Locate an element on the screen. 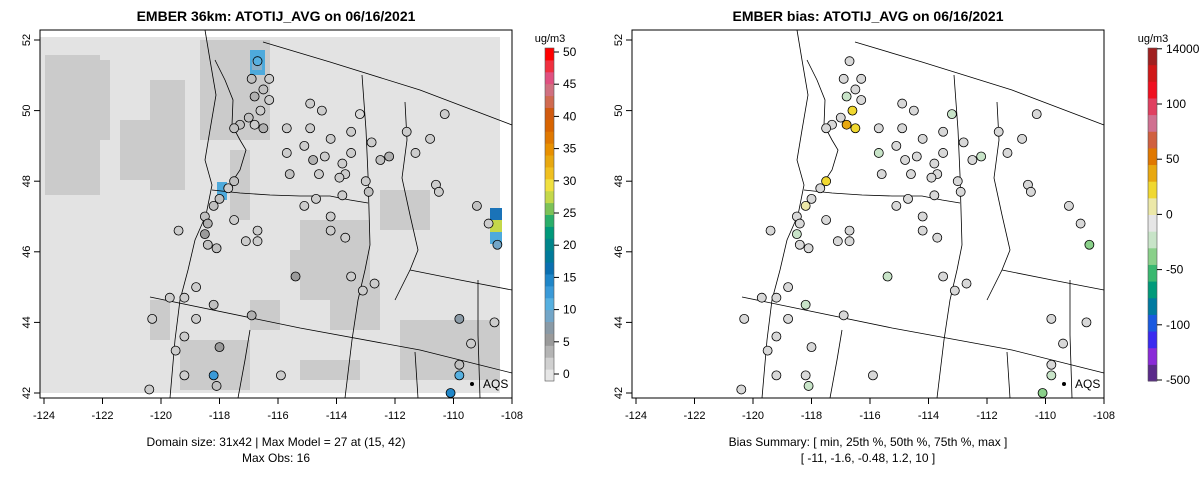  colorbar-tick-label: 30 is located at coordinates (570, 181).